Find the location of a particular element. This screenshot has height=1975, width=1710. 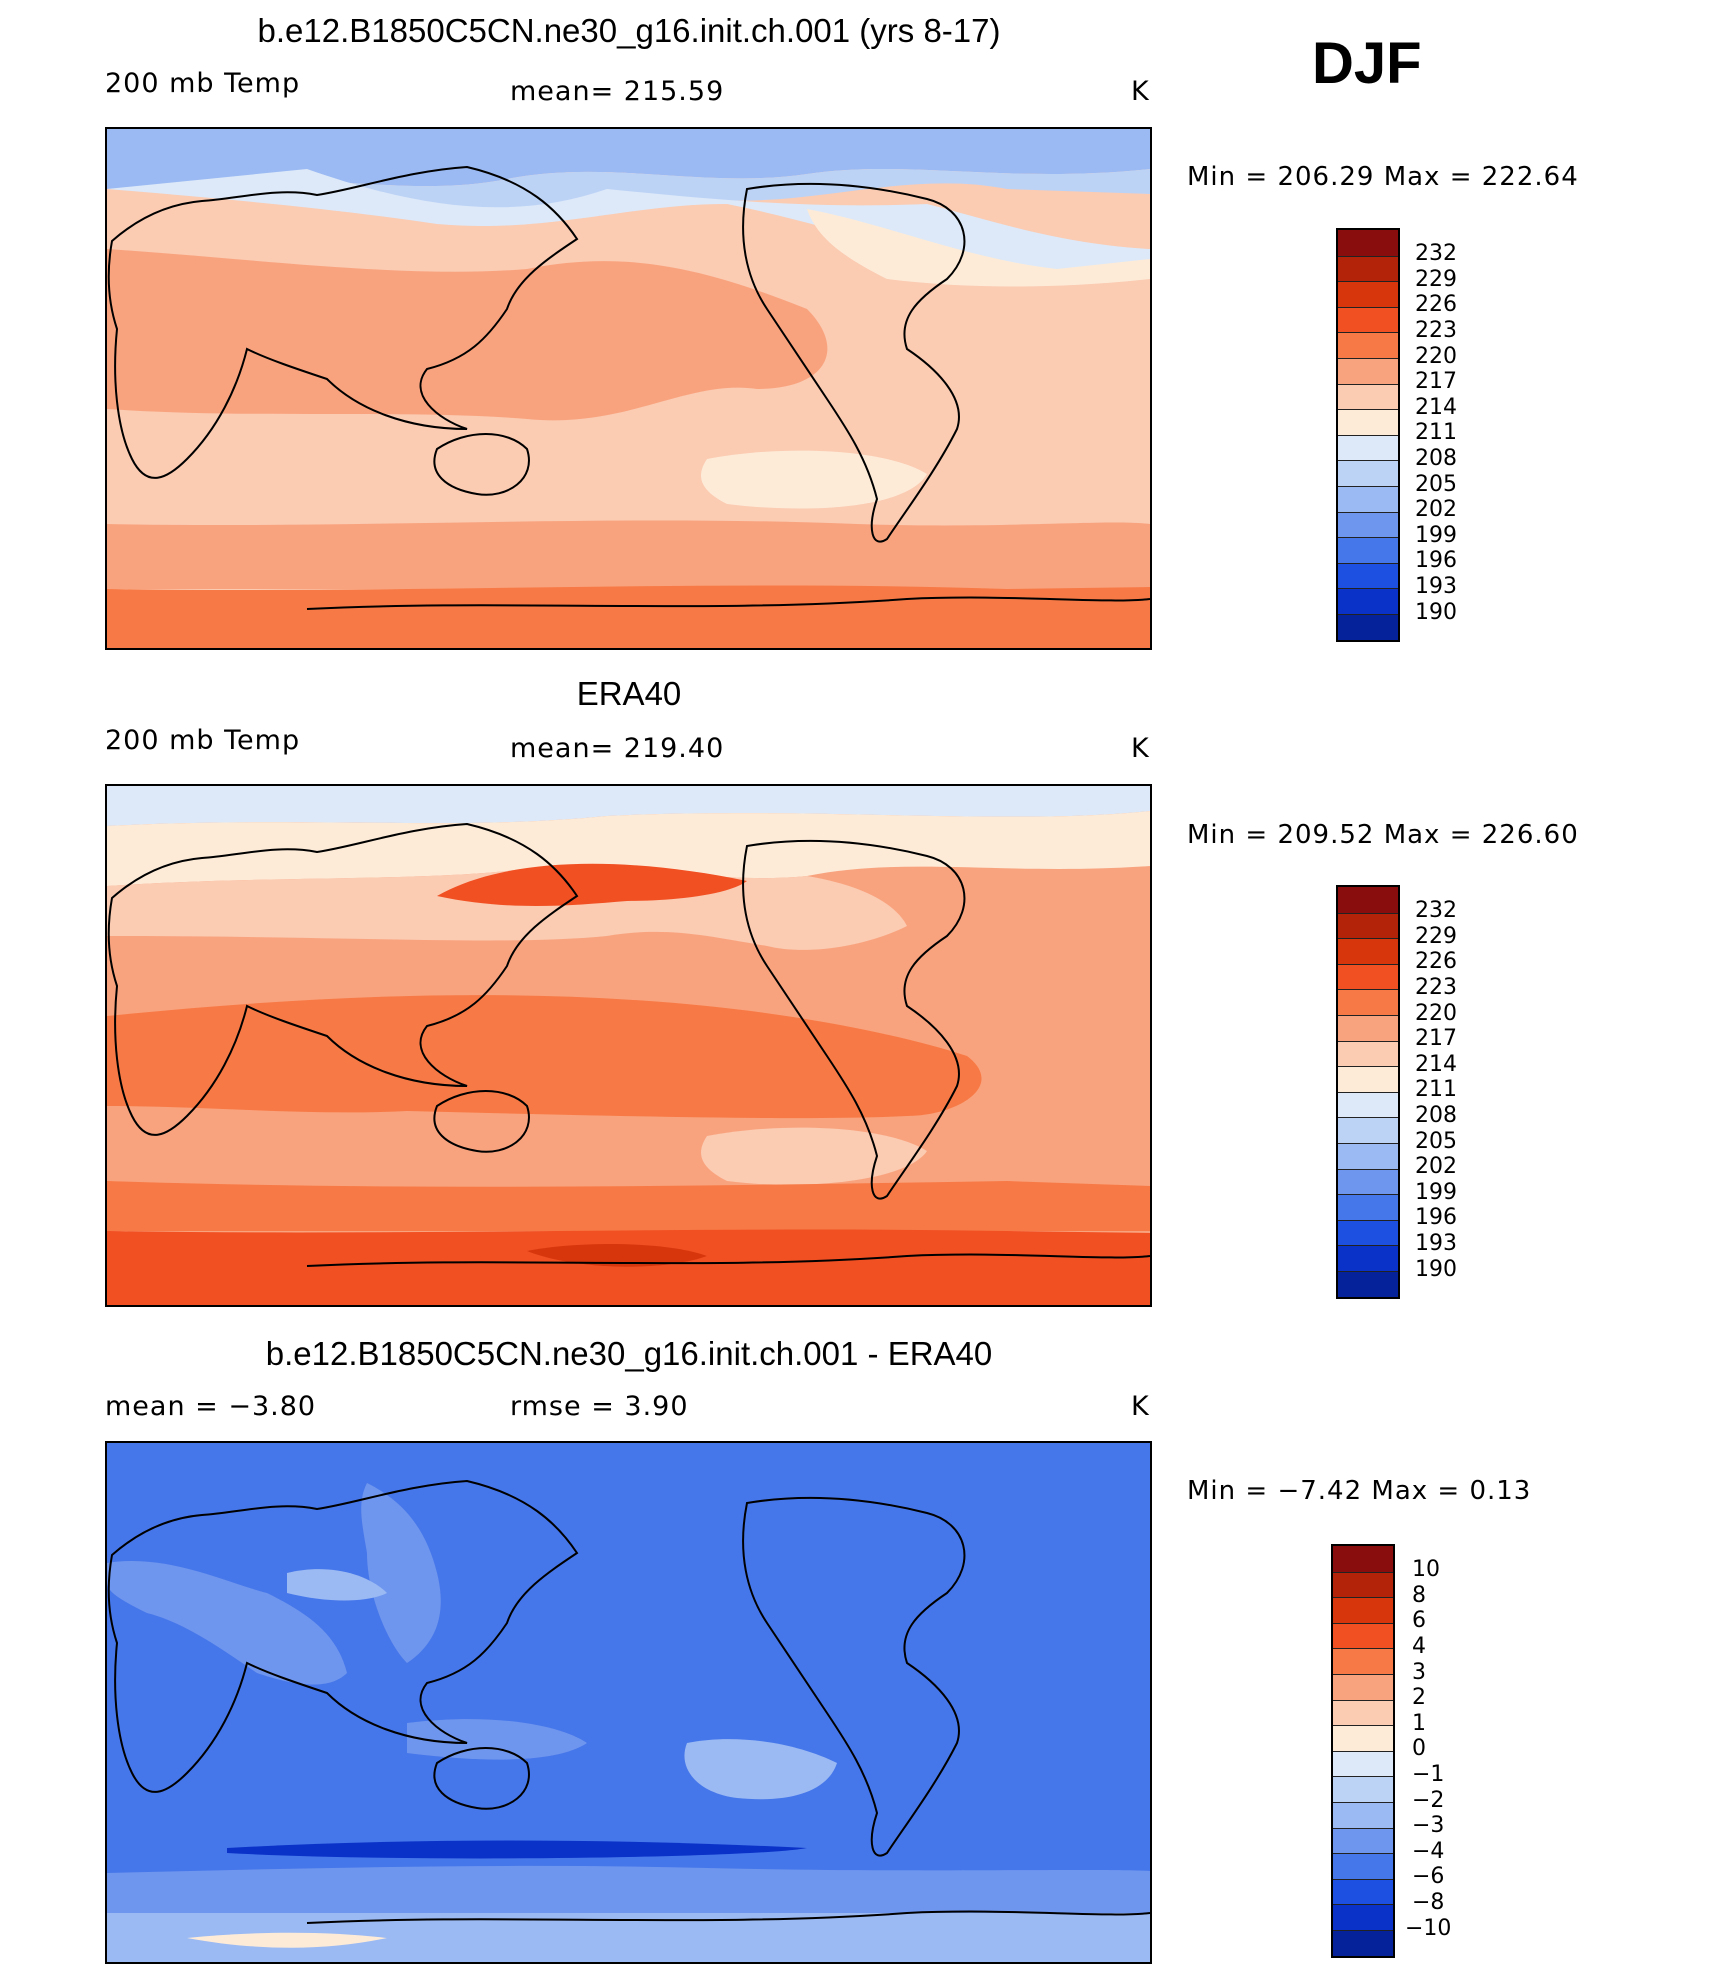

panel-1-field-subarctic is located at coordinates (628, 190).